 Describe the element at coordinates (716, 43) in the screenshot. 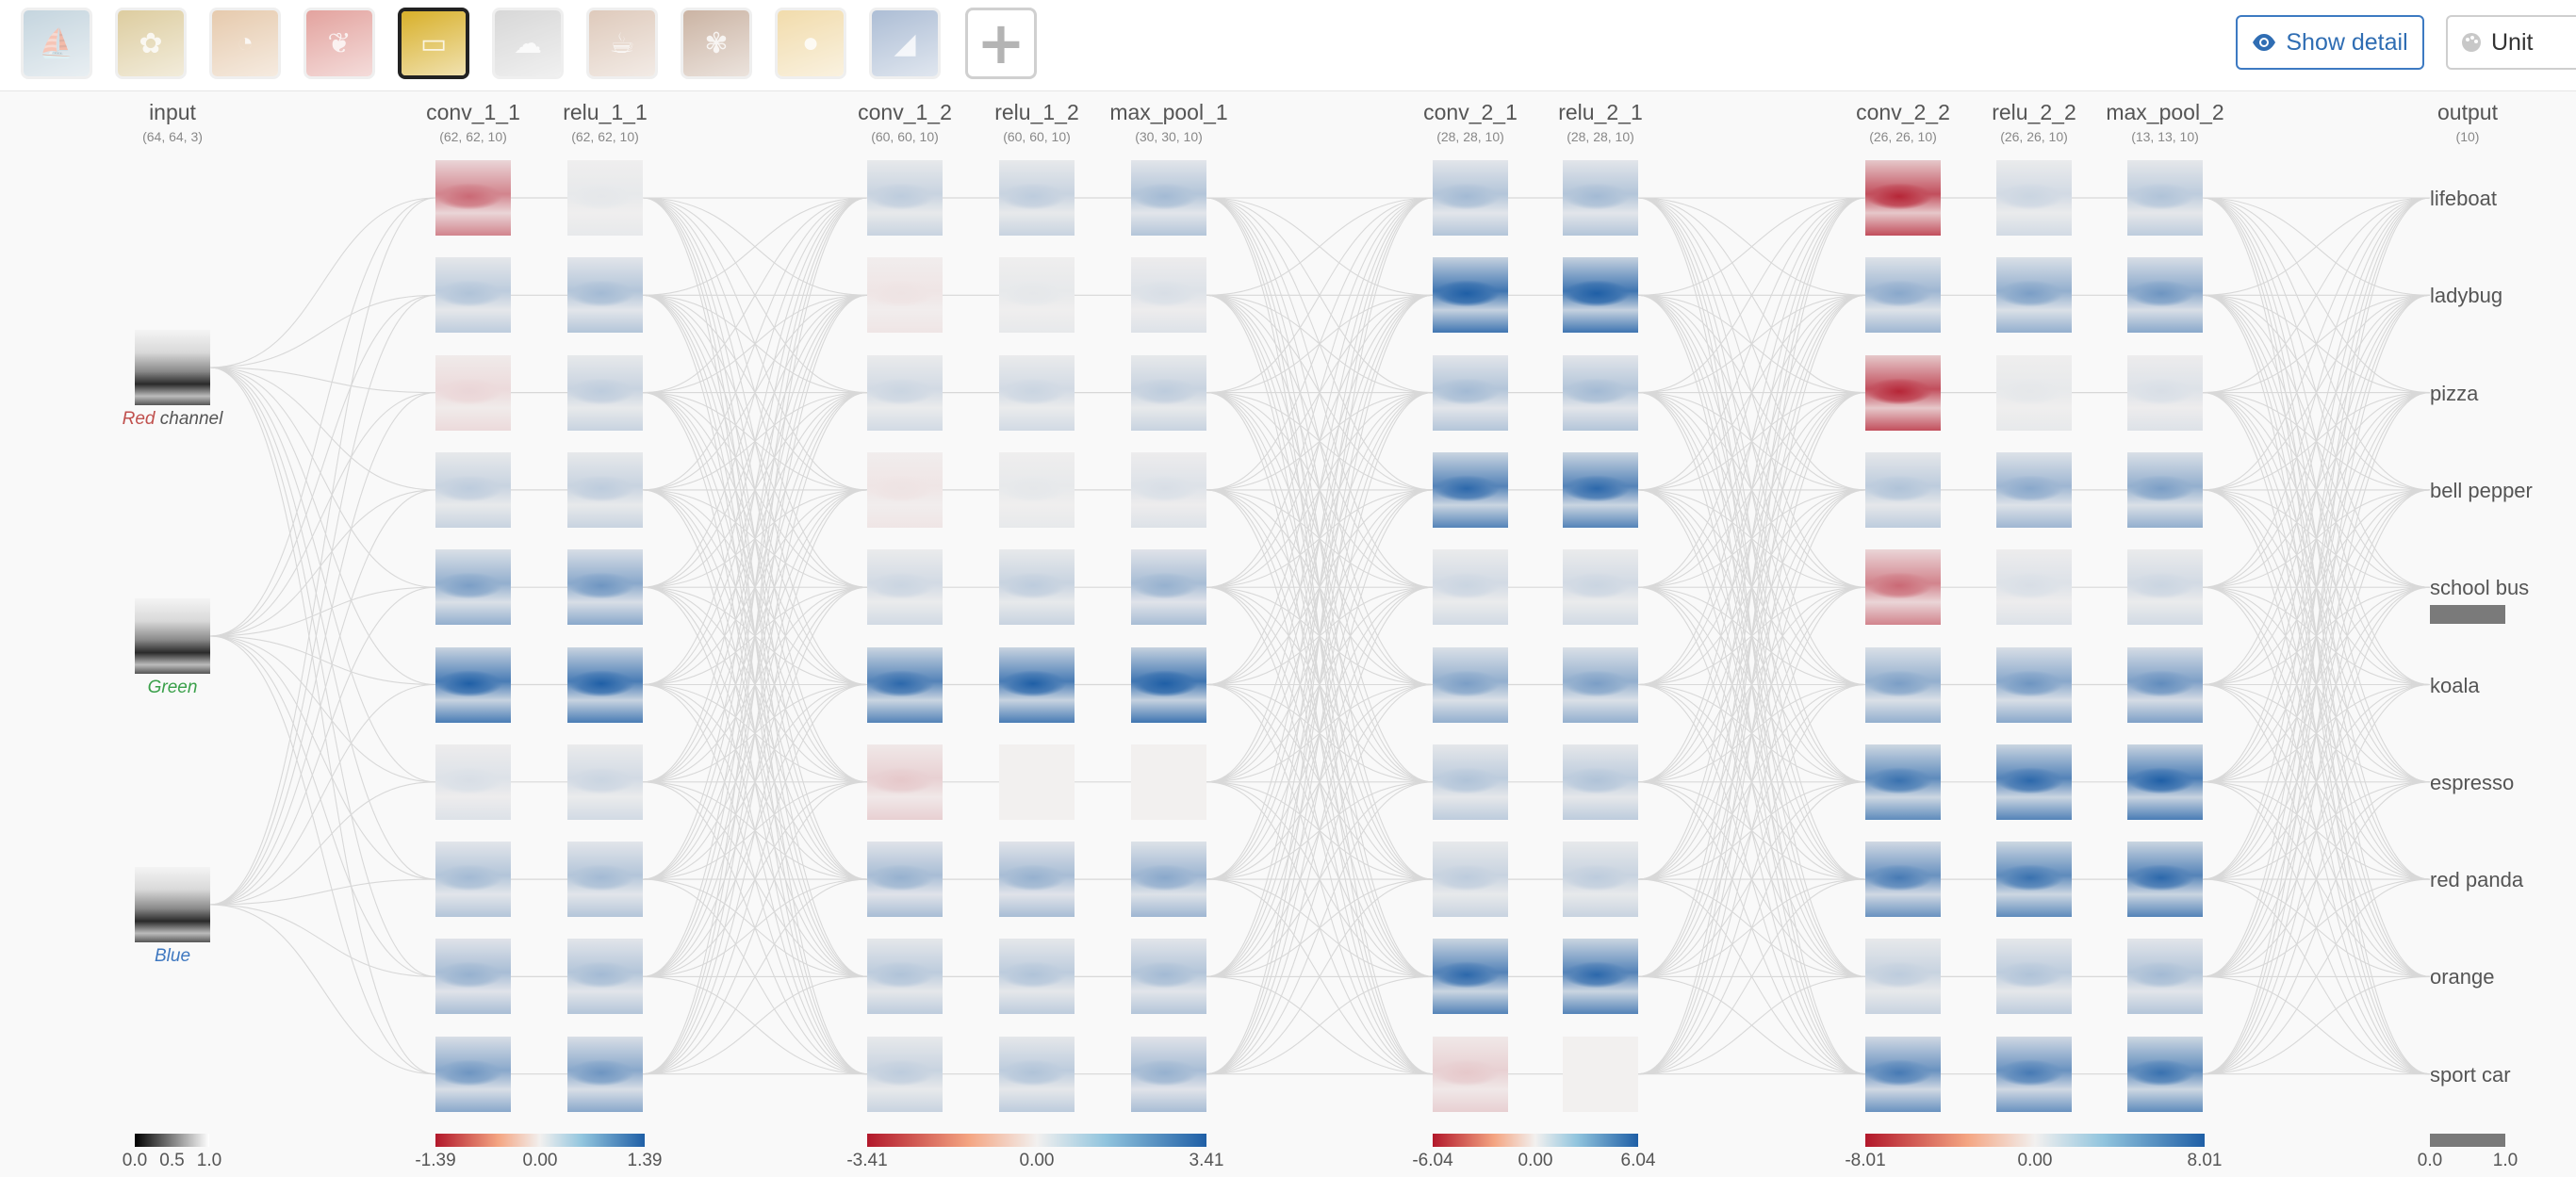

I see `red-panda-thumbnail: ✾` at that location.